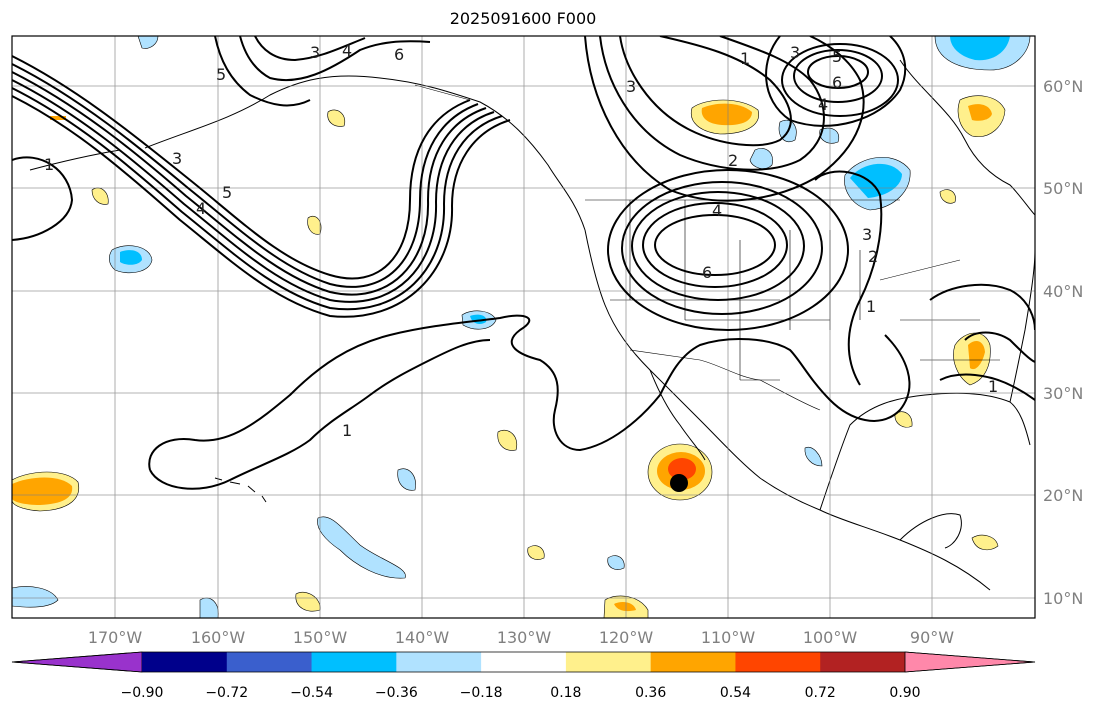 The height and width of the screenshot is (712, 1105). What do you see at coordinates (311, 693) in the screenshot?
I see `colorbar-tick-label: −0.54` at bounding box center [311, 693].